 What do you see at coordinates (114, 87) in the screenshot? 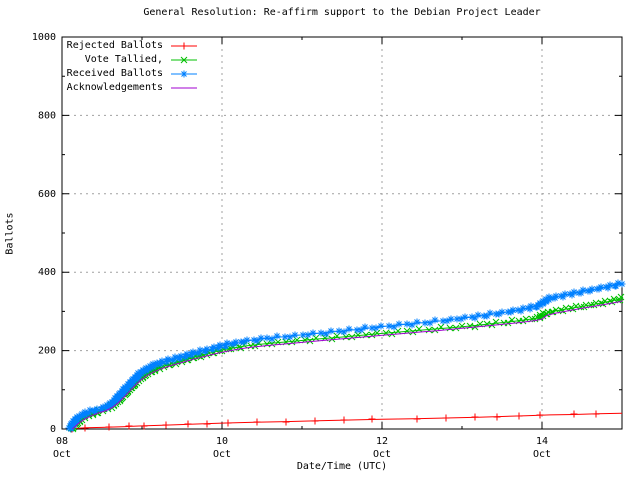
I see `legend-label-acknowledgements: Acknowledgements` at bounding box center [114, 87].